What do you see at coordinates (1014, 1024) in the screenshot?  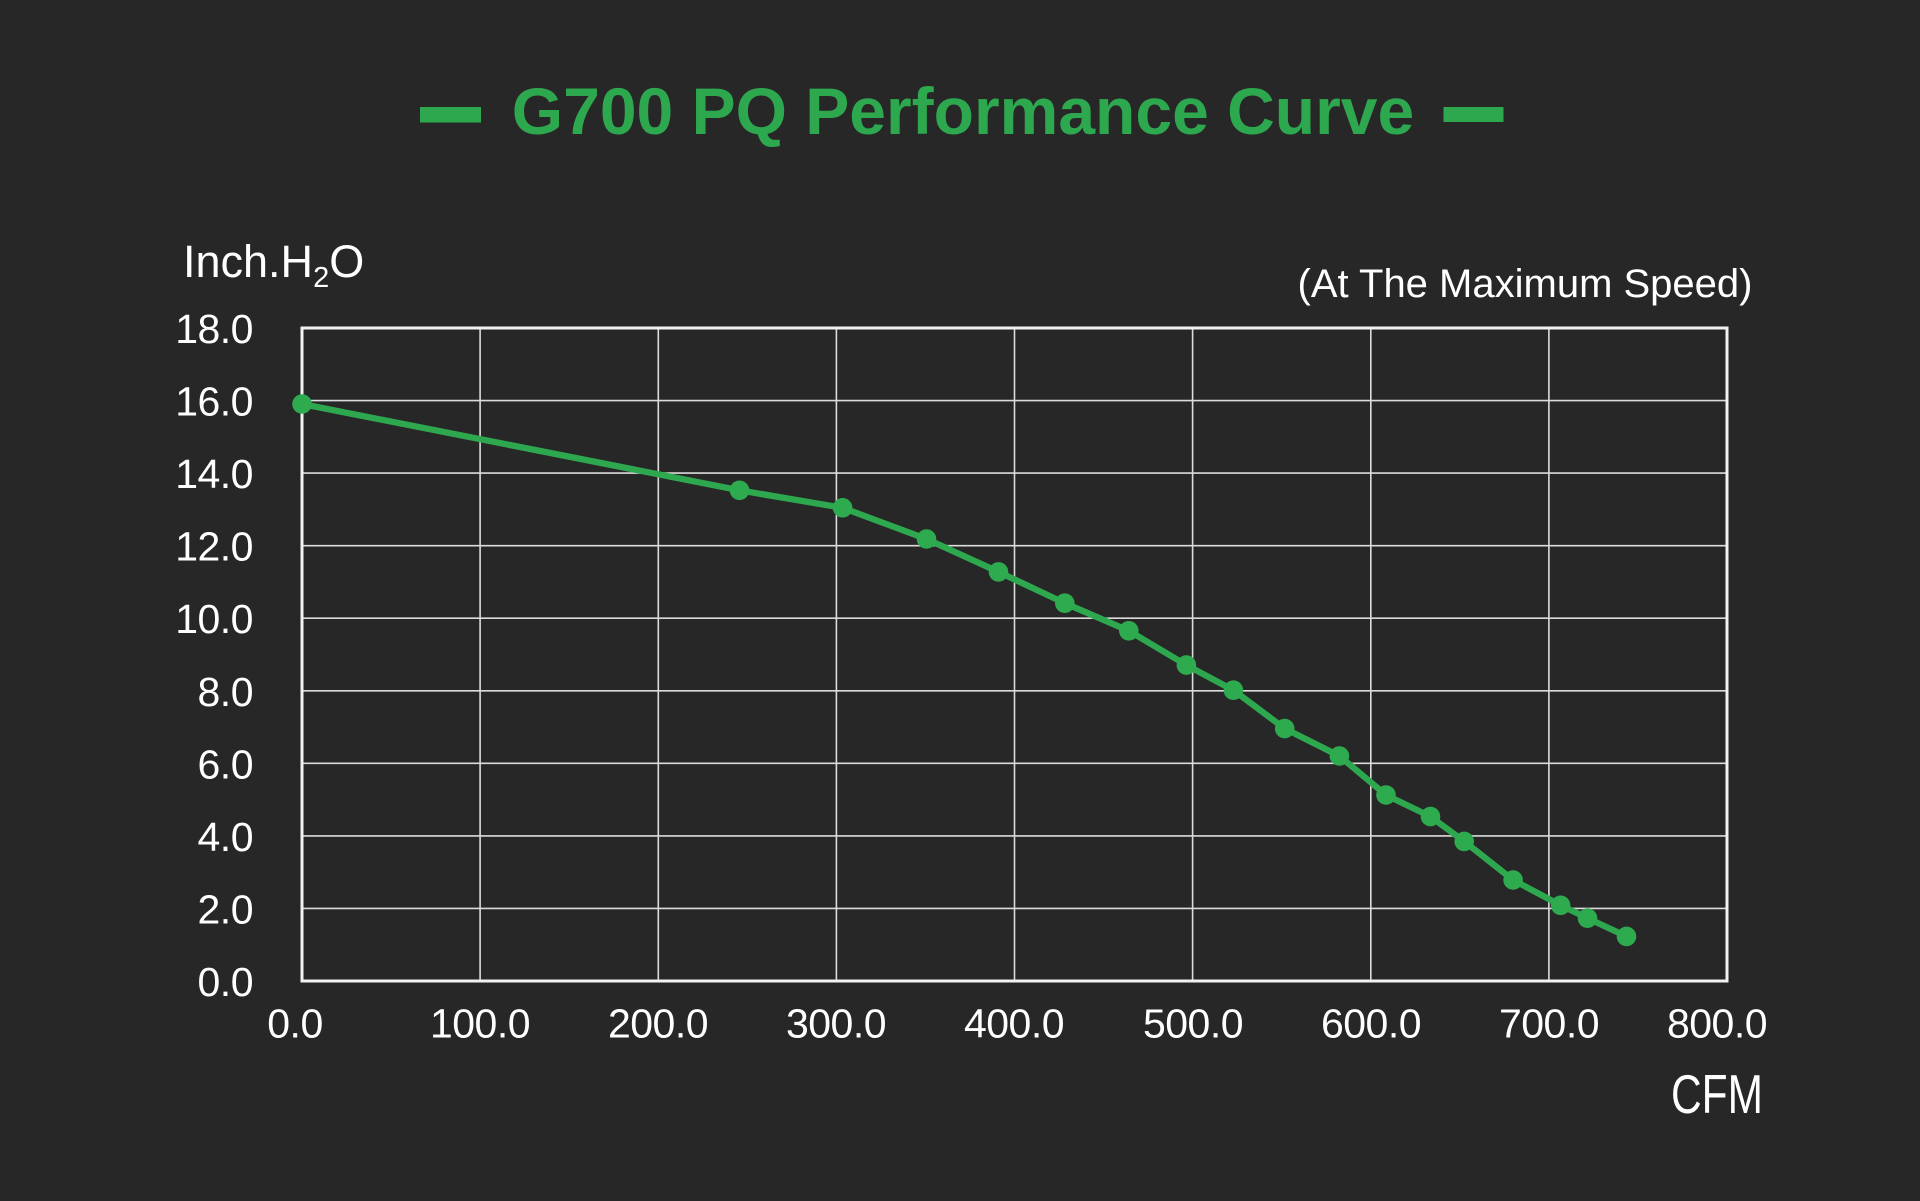 I see `svg-text: 400.0` at bounding box center [1014, 1024].